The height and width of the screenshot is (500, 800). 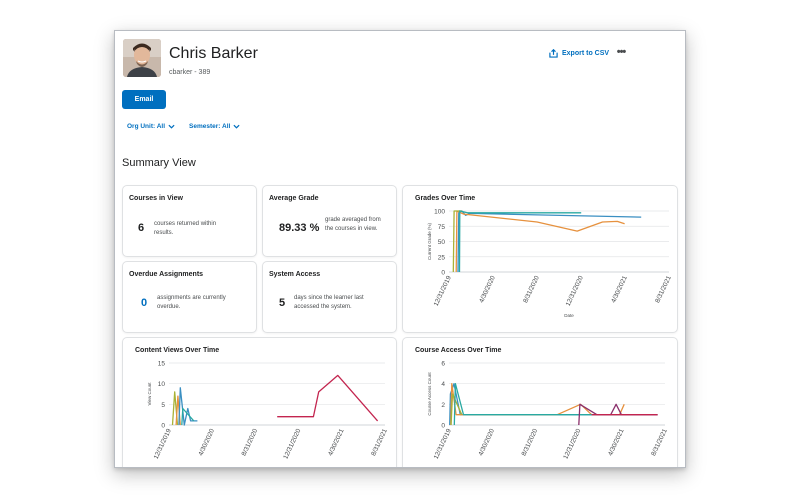 I want to click on y-tick-label: 50, so click(x=442, y=242).